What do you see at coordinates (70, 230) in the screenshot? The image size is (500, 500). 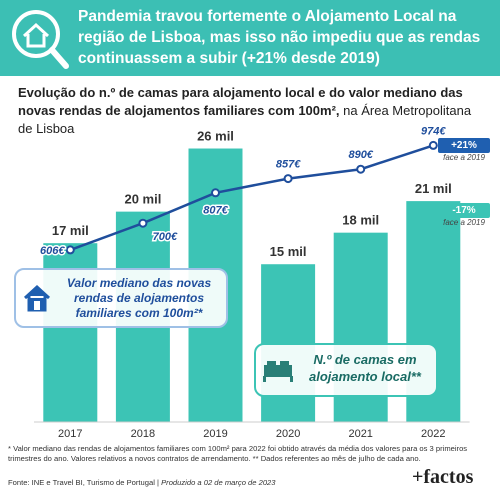 I see `bar-value-label: 17 mil` at bounding box center [70, 230].